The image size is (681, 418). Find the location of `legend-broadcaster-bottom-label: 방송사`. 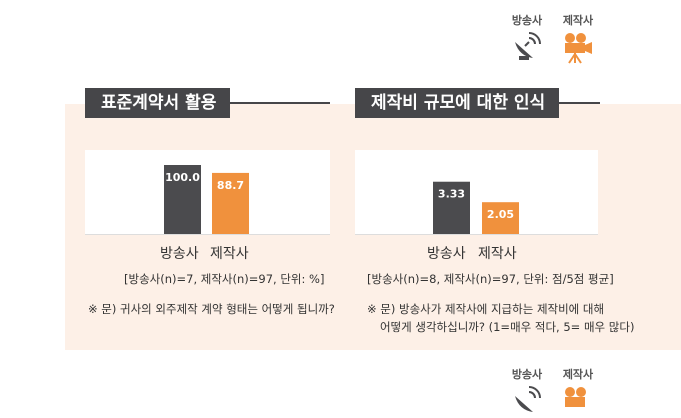

legend-broadcaster-bottom-label: 방송사 is located at coordinates (527, 374).